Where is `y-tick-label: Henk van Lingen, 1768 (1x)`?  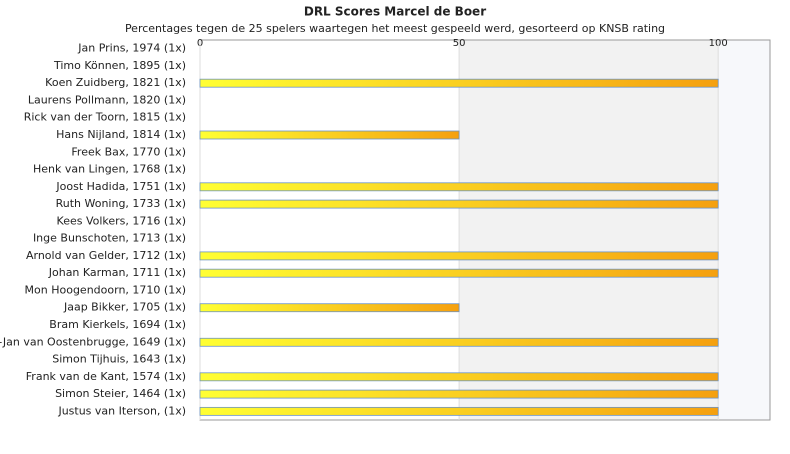
y-tick-label: Henk van Lingen, 1768 (1x) is located at coordinates (109, 169).